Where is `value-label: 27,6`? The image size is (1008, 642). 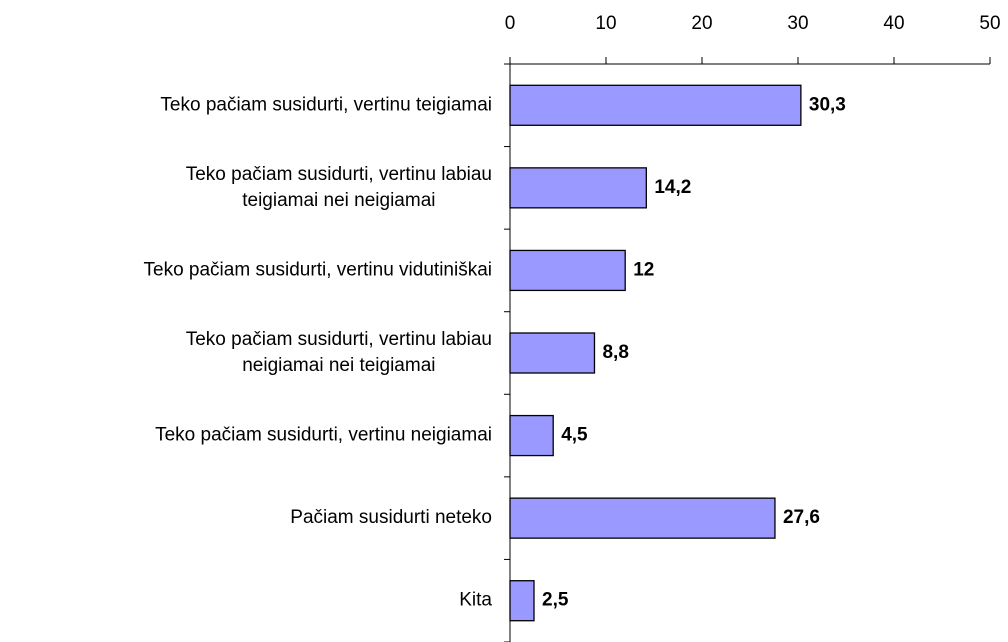 value-label: 27,6 is located at coordinates (801, 517).